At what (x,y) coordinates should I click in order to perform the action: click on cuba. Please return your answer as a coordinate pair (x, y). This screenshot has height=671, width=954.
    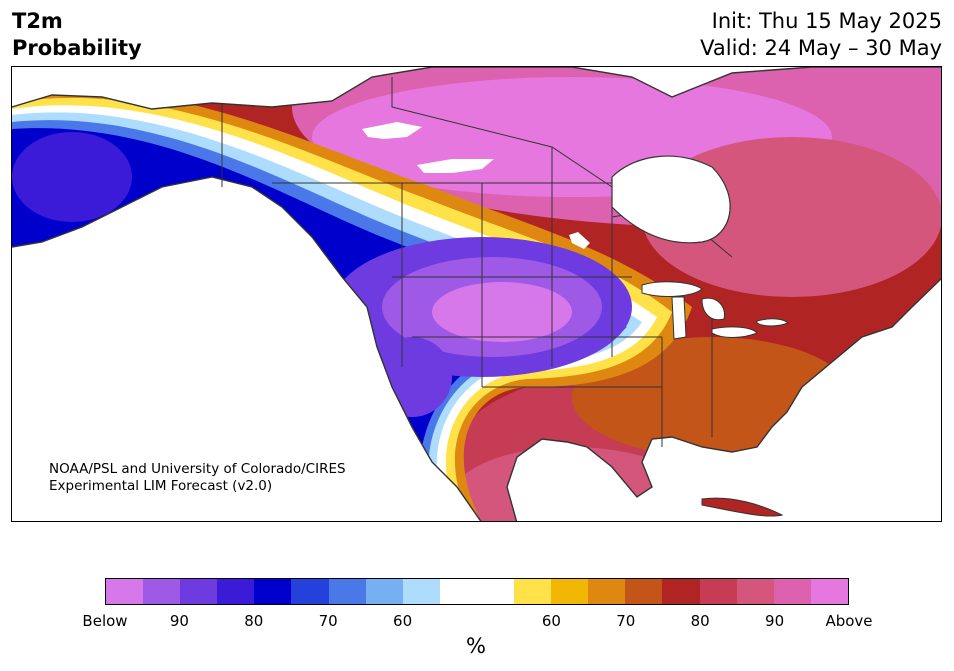
    Looking at the image, I should click on (742, 507).